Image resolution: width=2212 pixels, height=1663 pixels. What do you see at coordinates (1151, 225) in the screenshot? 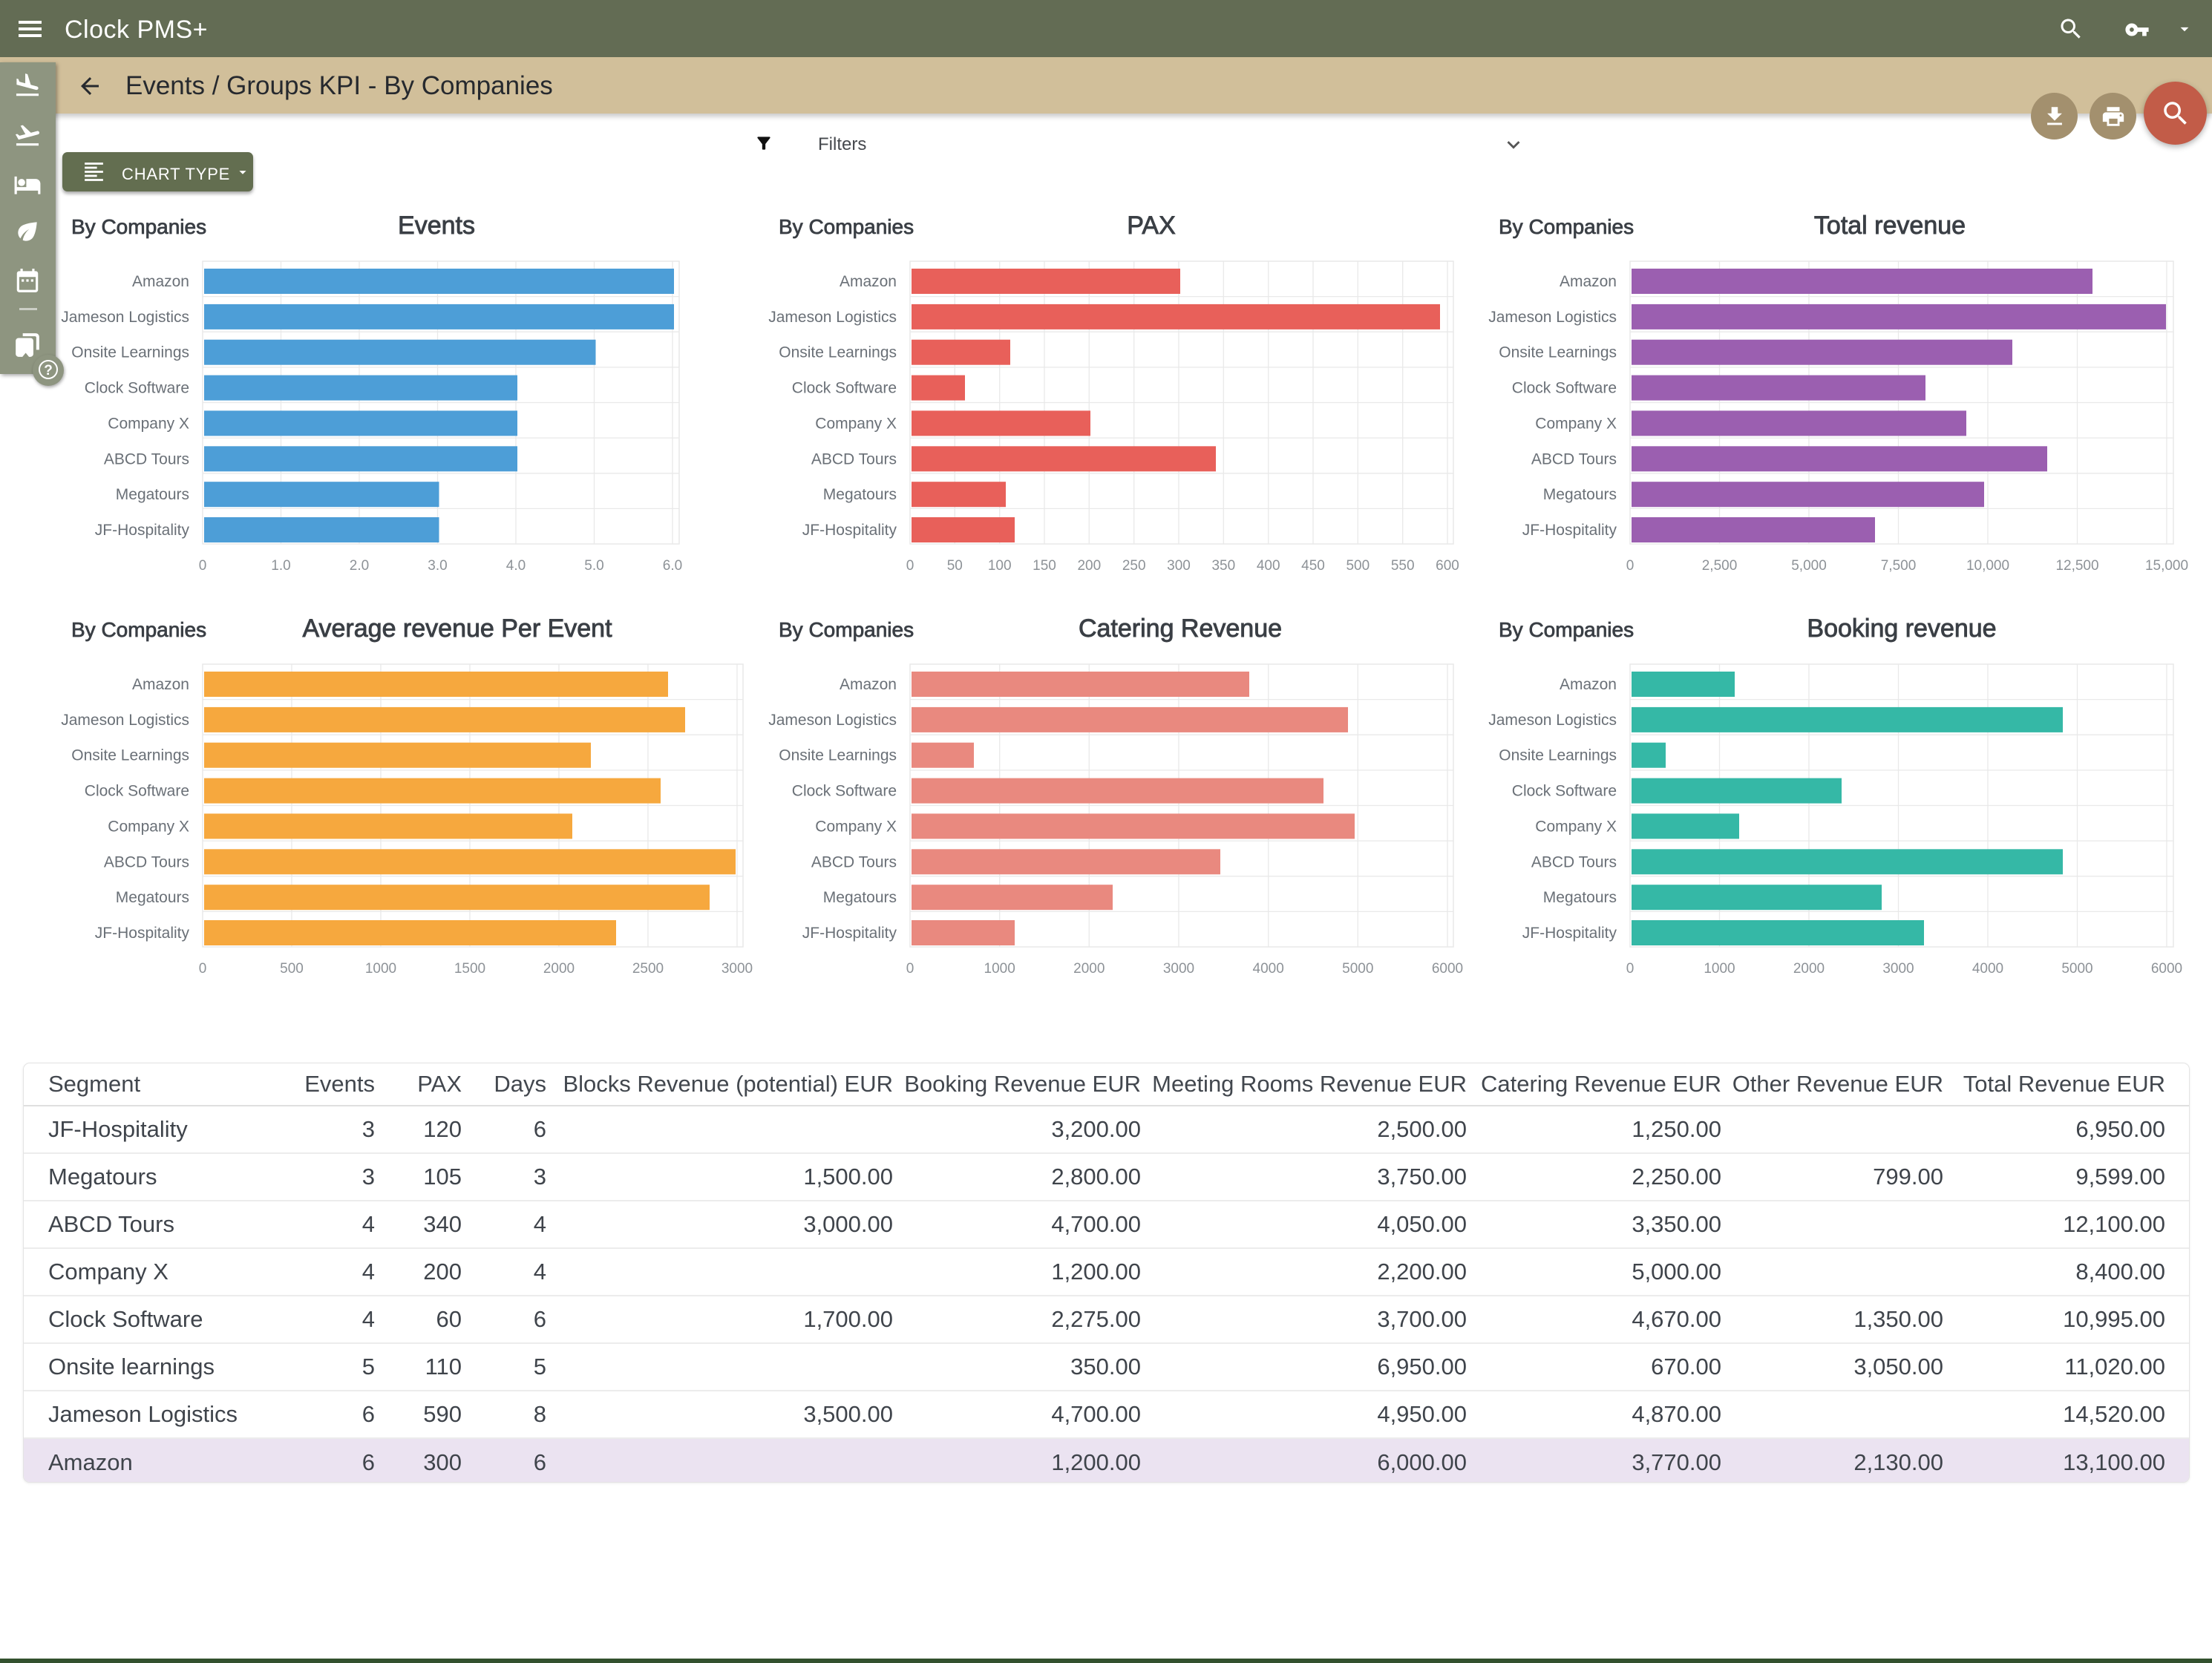
I see `svg-text: PAX` at bounding box center [1151, 225].